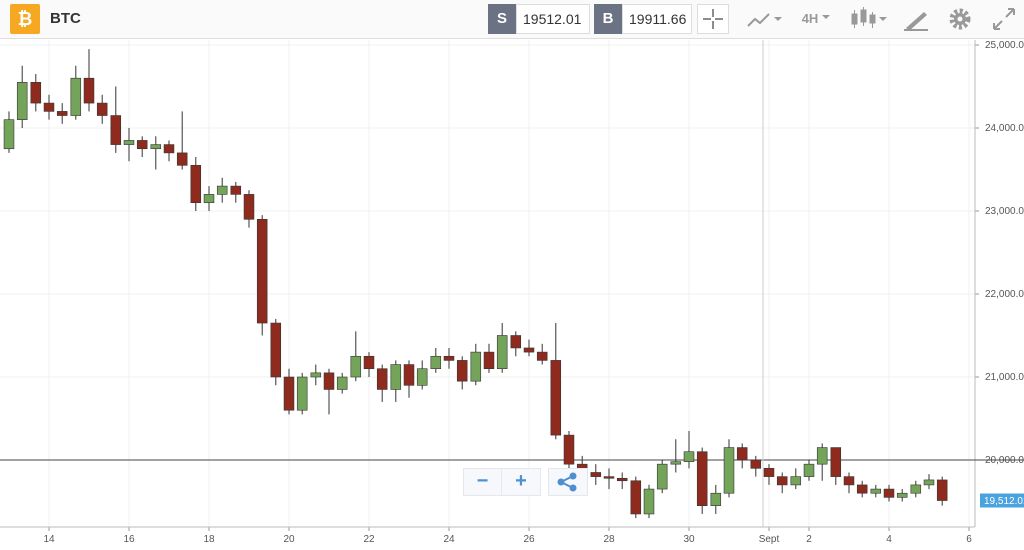 Image resolution: width=1024 pixels, height=550 pixels. Describe the element at coordinates (502, 19) in the screenshot. I see `sell-button: S` at that location.